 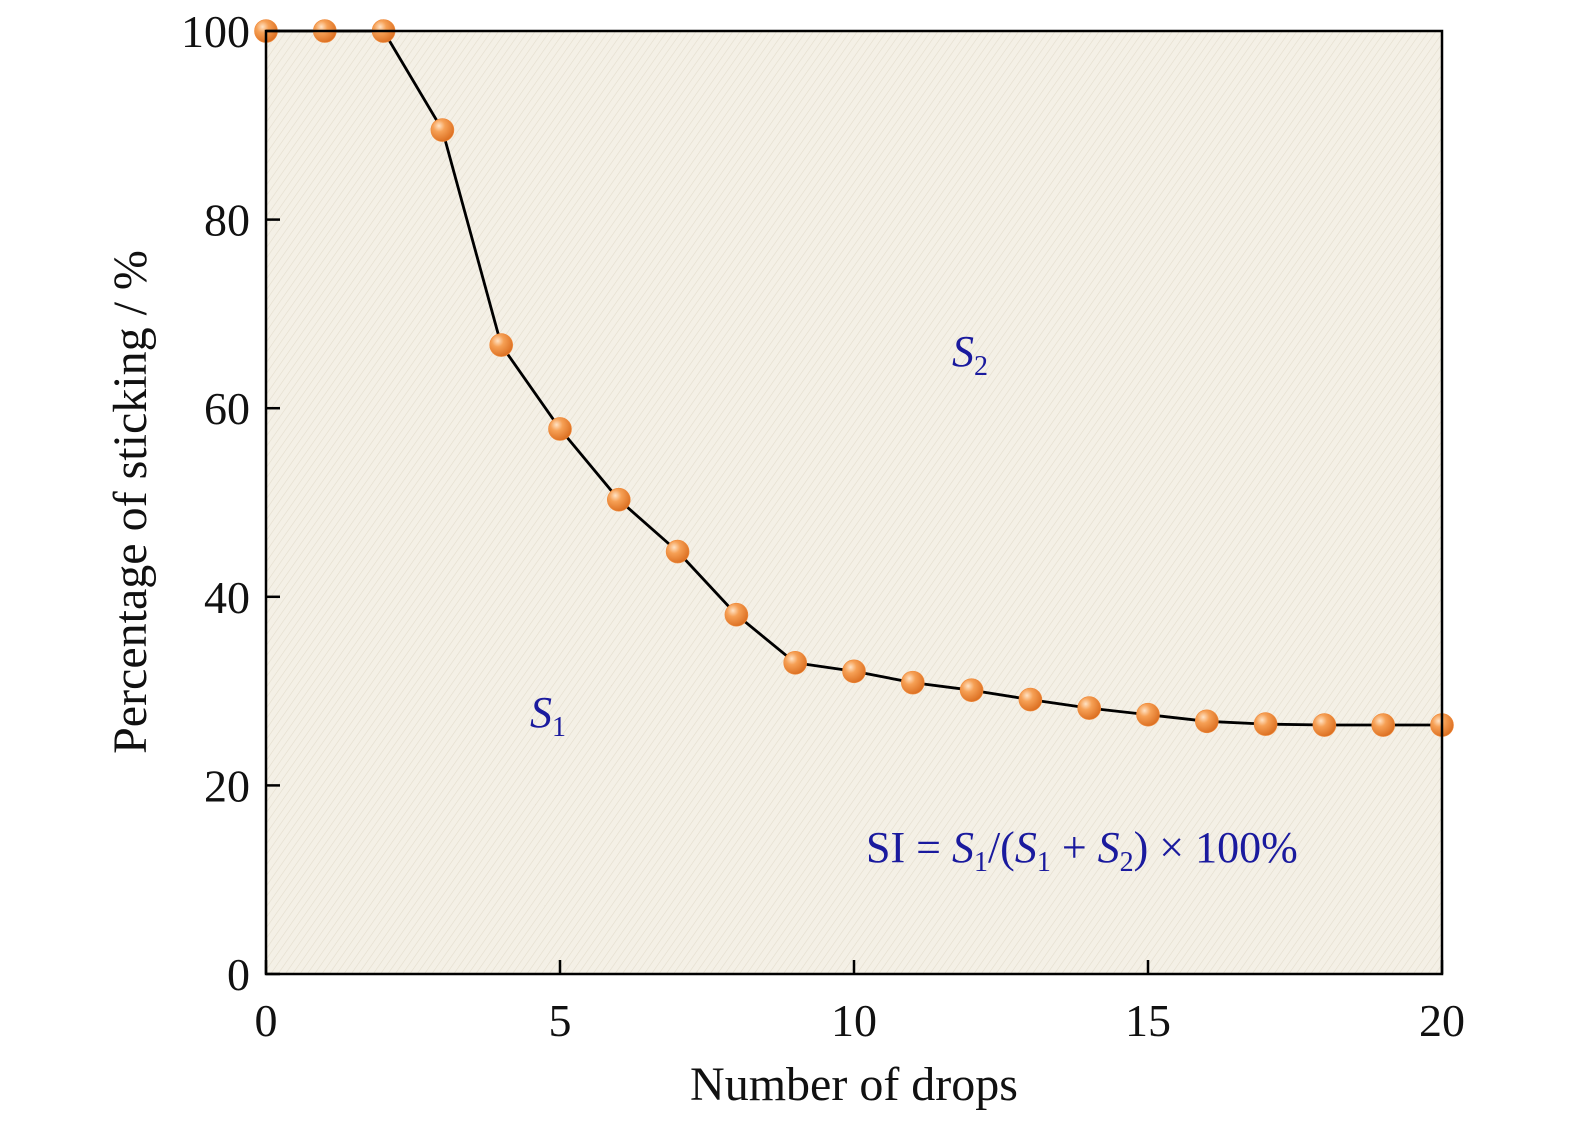 What do you see at coordinates (963, 847) in the screenshot?
I see `formula-s-a: S` at bounding box center [963, 847].